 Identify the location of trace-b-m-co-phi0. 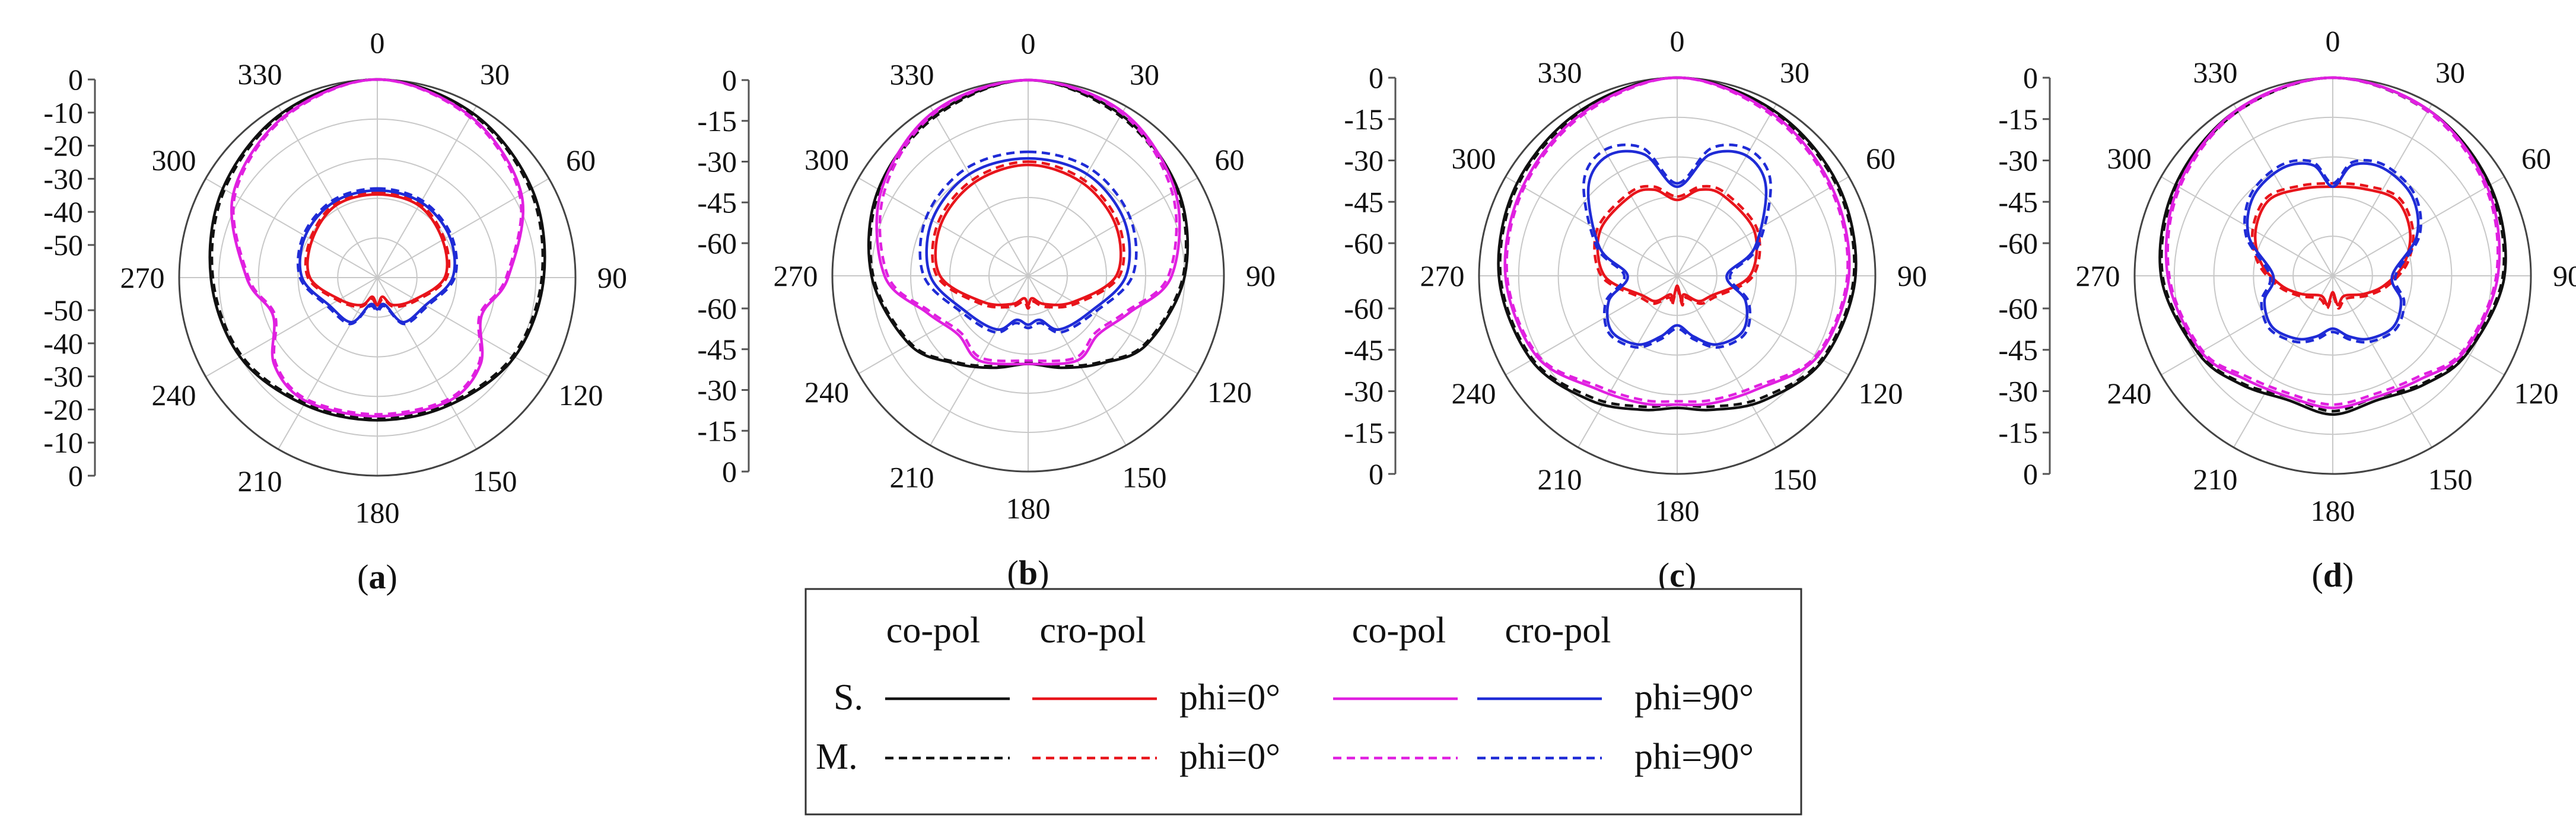
(1028, 223).